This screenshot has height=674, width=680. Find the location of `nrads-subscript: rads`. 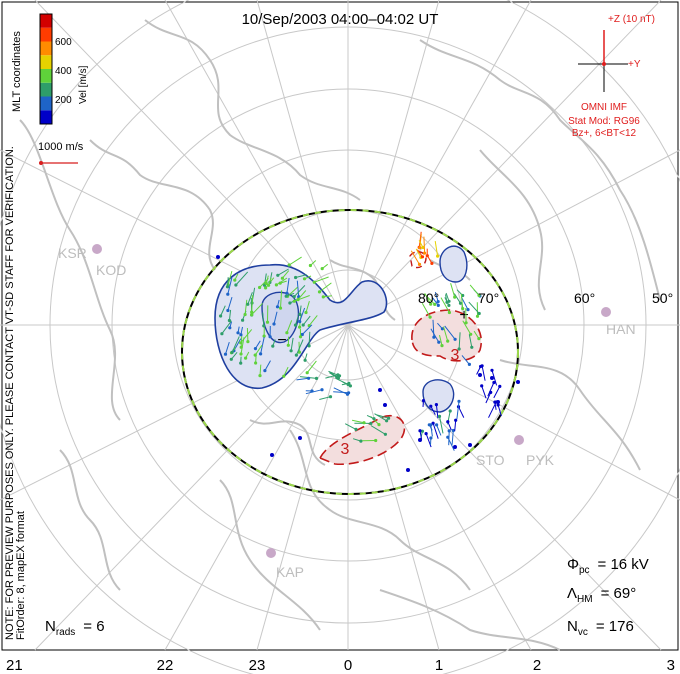

nrads-subscript: rads is located at coordinates (65, 632).